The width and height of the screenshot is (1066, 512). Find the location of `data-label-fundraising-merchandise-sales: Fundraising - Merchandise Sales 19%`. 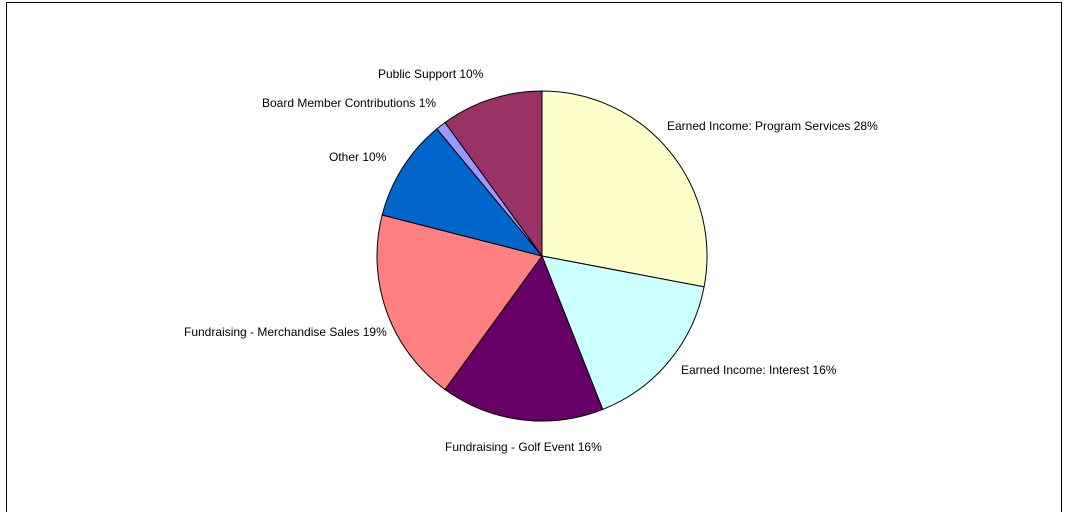

data-label-fundraising-merchandise-sales: Fundraising - Merchandise Sales 19% is located at coordinates (285, 332).